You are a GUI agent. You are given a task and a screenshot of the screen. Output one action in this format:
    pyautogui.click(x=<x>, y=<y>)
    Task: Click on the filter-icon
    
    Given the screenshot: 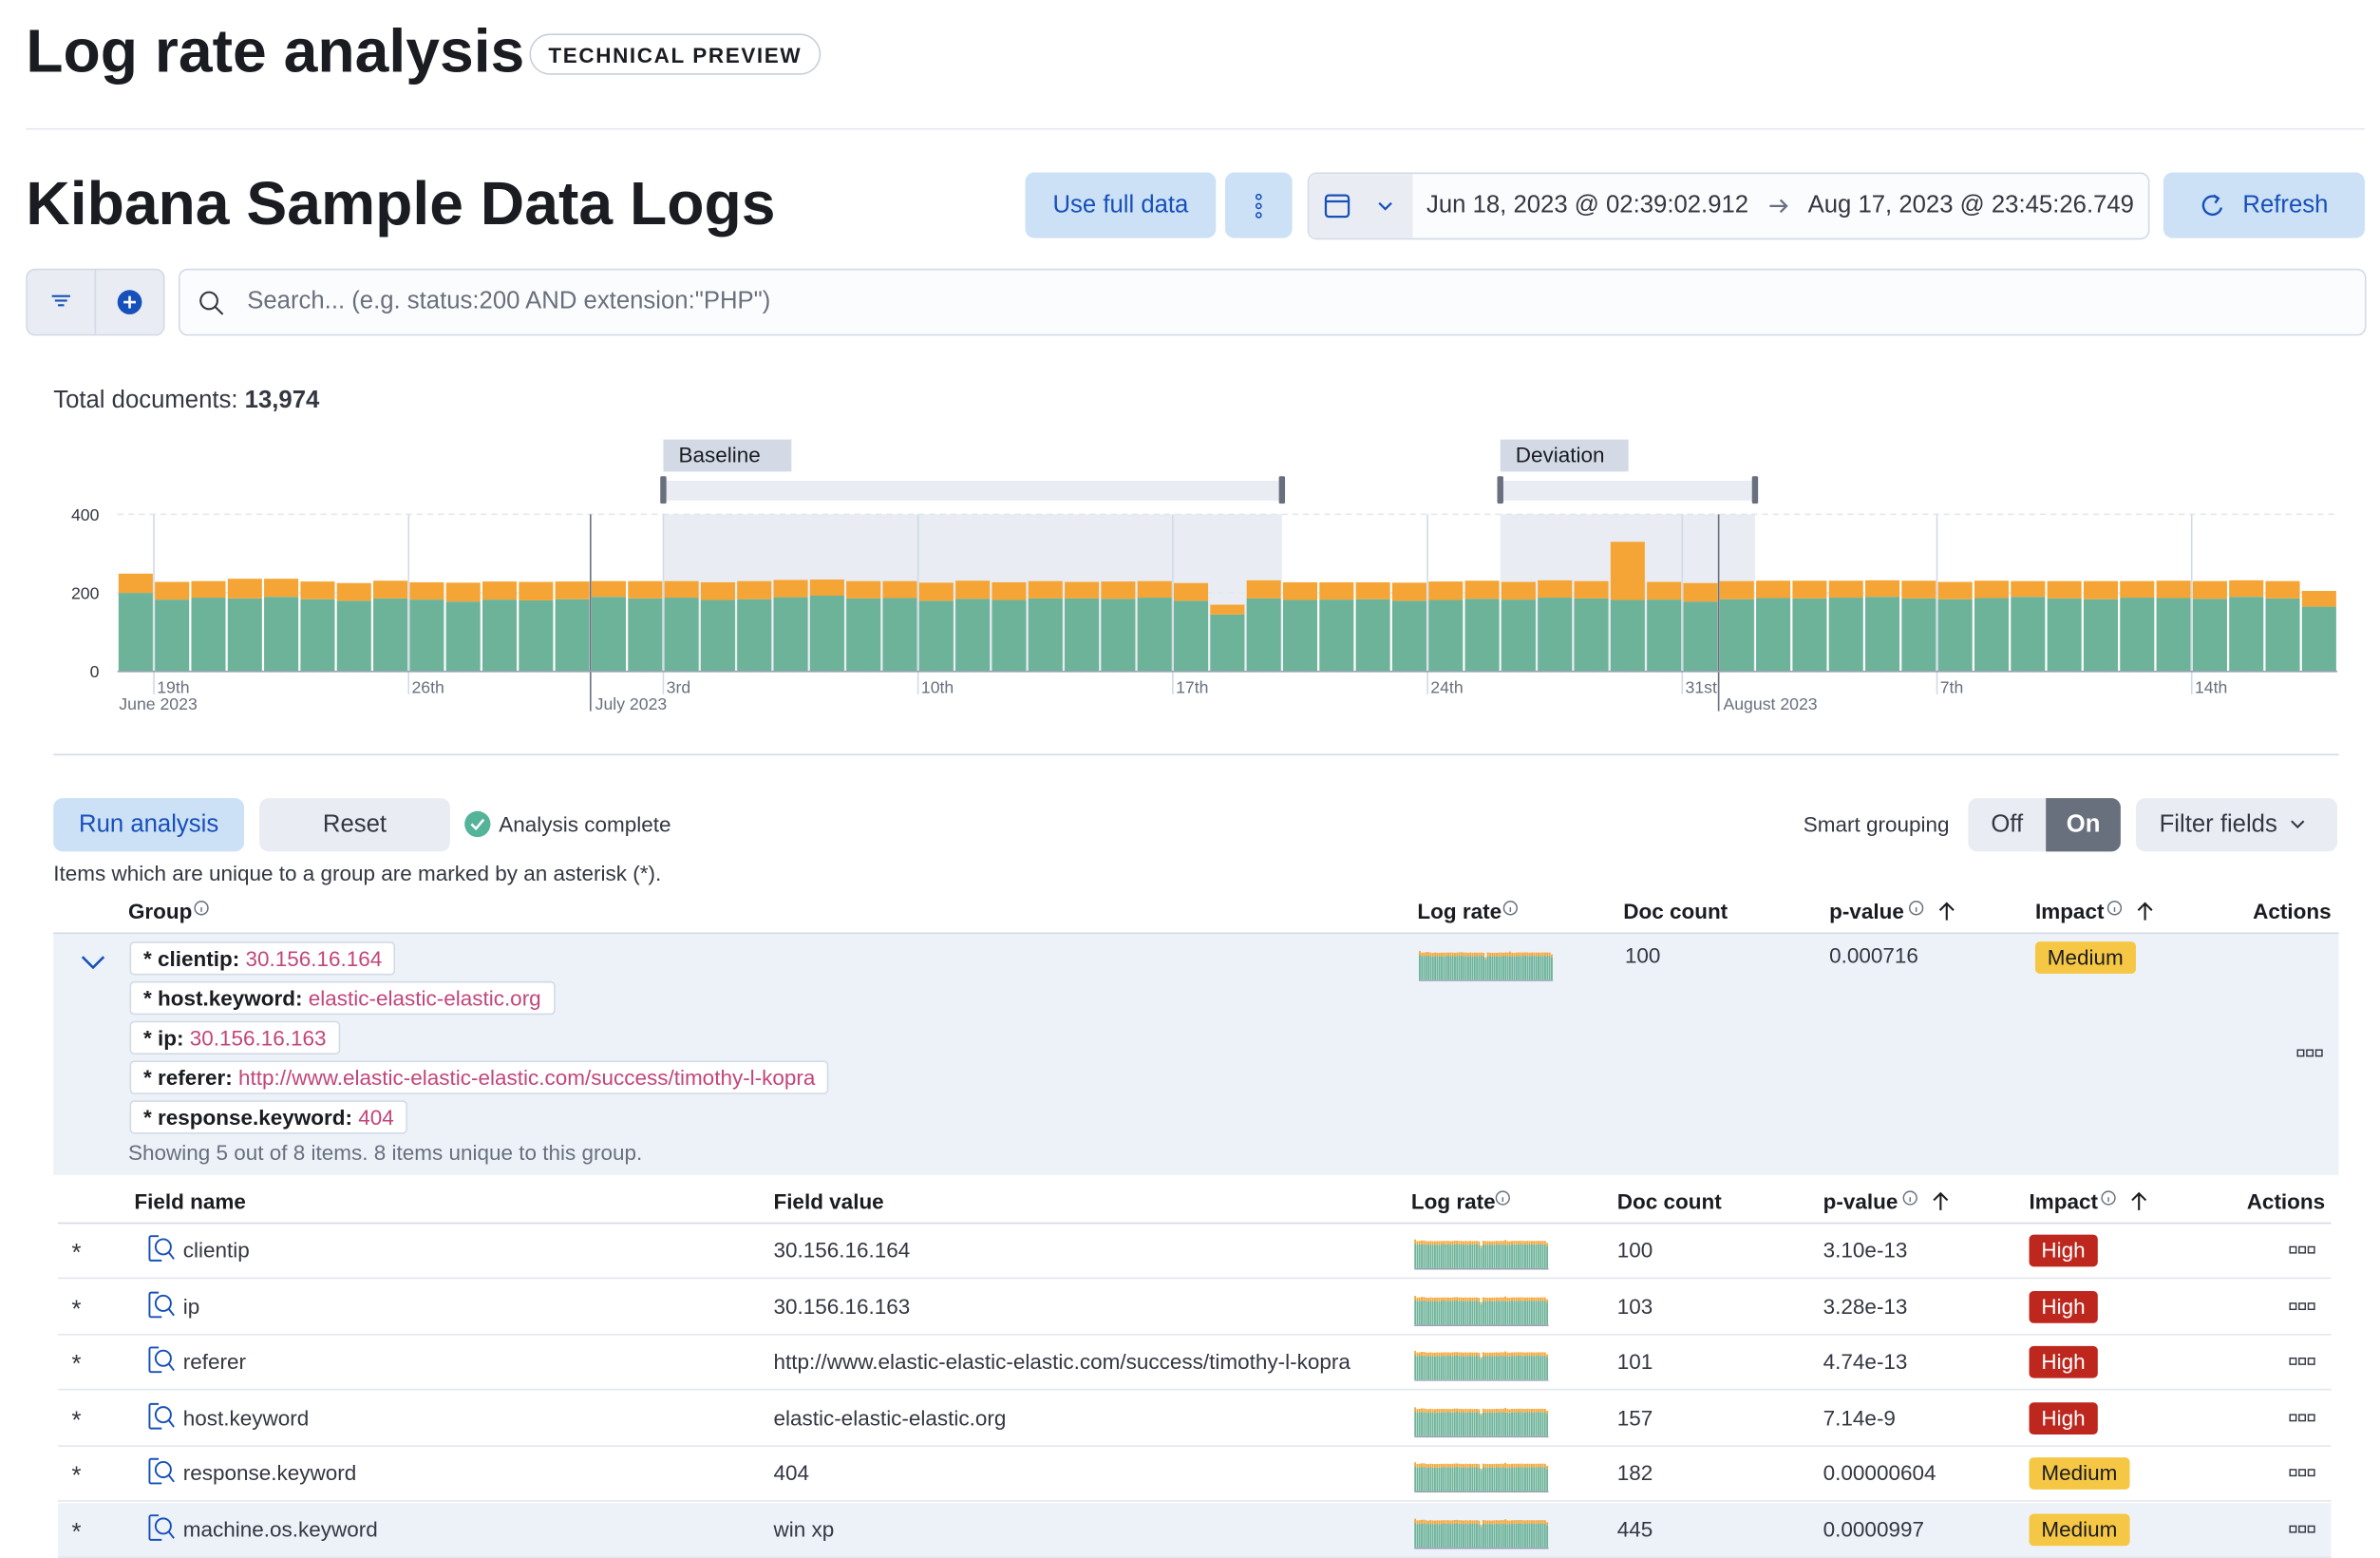 What is the action you would take?
    pyautogui.click(x=60, y=301)
    